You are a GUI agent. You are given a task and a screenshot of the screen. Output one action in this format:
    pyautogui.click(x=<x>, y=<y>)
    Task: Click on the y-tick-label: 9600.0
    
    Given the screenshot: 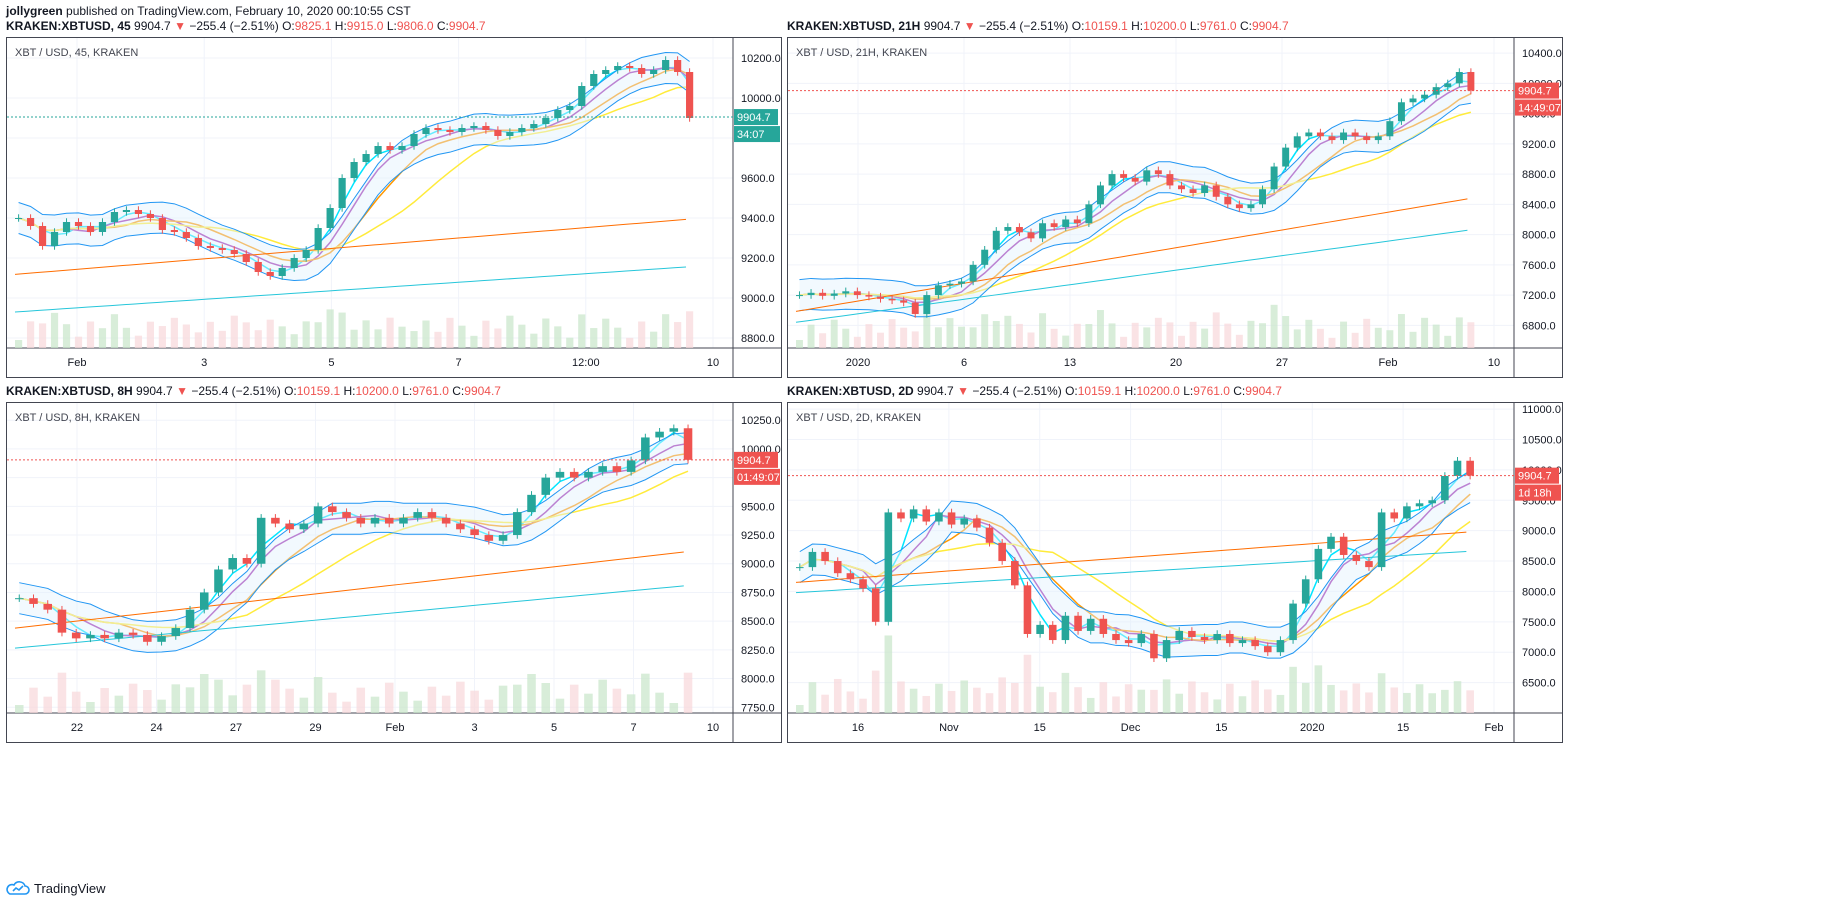 What is the action you would take?
    pyautogui.click(x=758, y=179)
    